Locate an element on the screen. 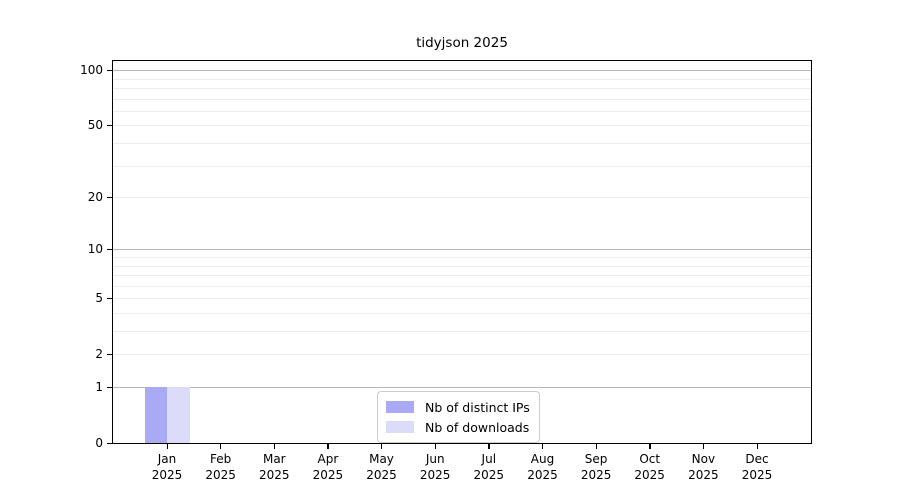 Image resolution: width=900 pixels, height=500 pixels. x-tick-label-jun: Jun 2025 is located at coordinates (435, 467).